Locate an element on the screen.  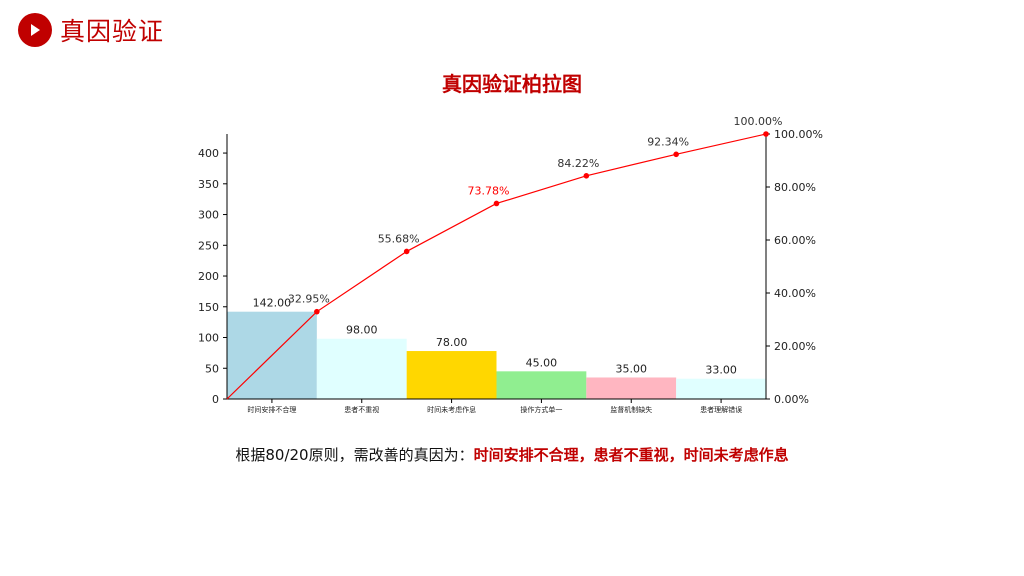
conclusion-prefix: 根据80/20原则，需改善的真因为： is located at coordinates (354, 455).